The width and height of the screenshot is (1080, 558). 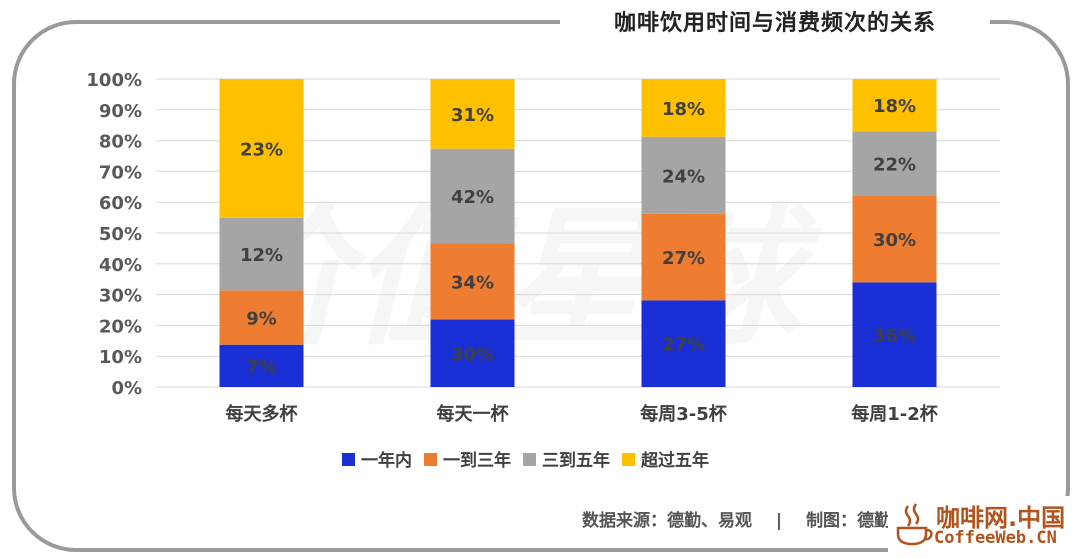 What do you see at coordinates (120, 357) in the screenshot?
I see `y-tick-label: 10%` at bounding box center [120, 357].